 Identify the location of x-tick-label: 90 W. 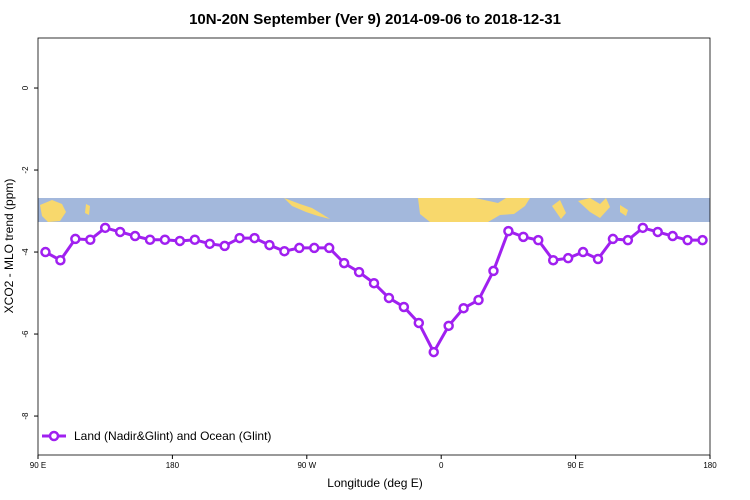
(306, 465).